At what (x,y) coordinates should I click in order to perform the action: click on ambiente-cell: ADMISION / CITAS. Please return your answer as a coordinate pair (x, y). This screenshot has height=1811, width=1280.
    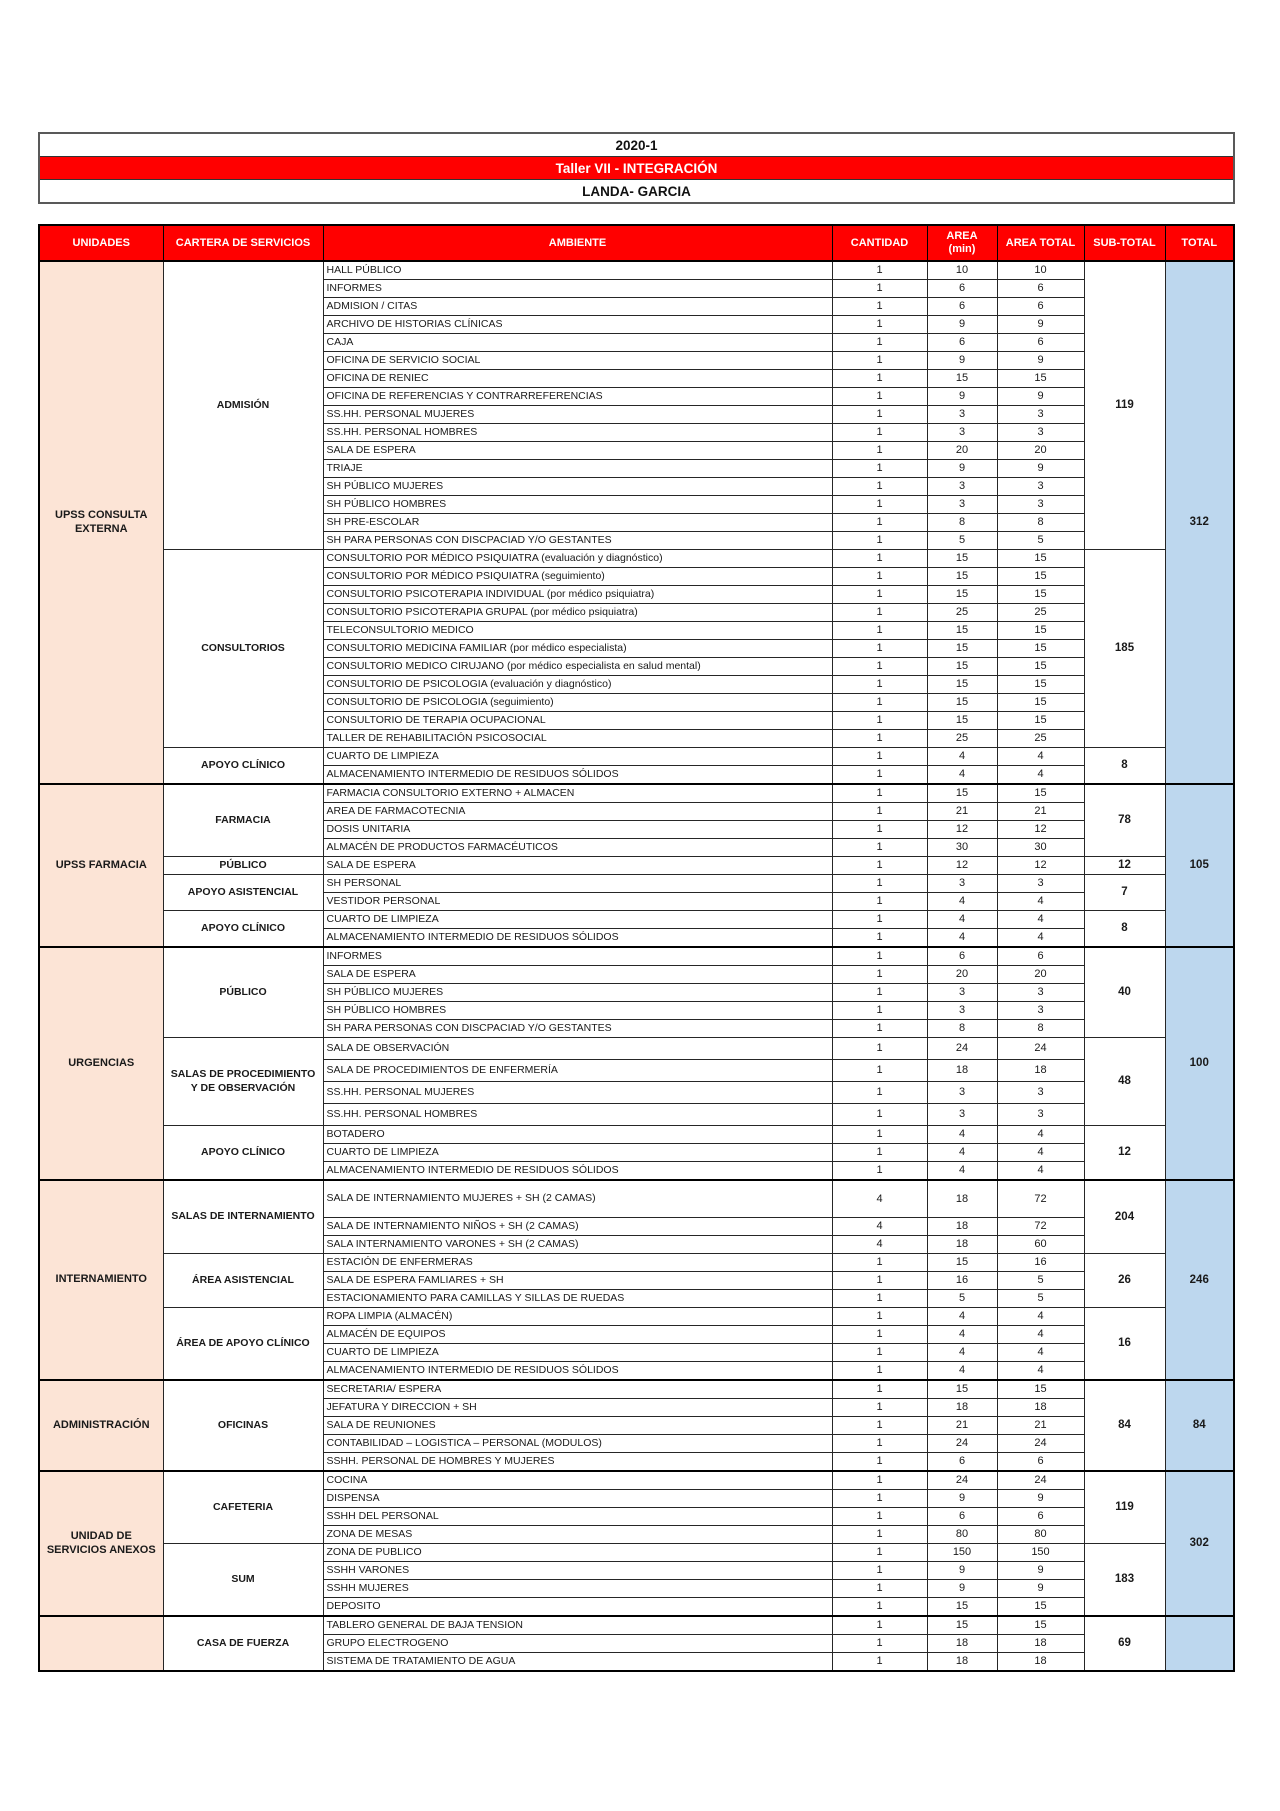
    Looking at the image, I should click on (577, 306).